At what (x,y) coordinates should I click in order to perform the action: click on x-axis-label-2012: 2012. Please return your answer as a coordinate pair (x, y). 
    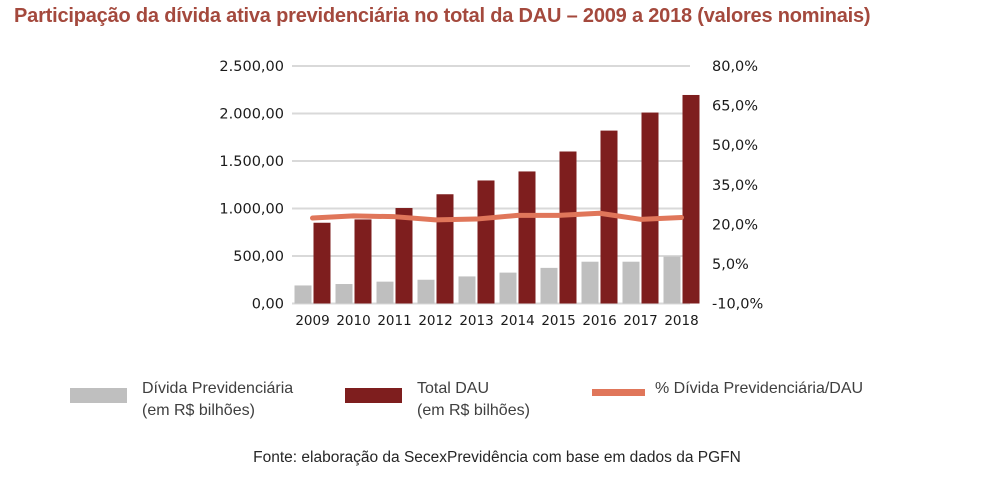
    Looking at the image, I should click on (435, 321).